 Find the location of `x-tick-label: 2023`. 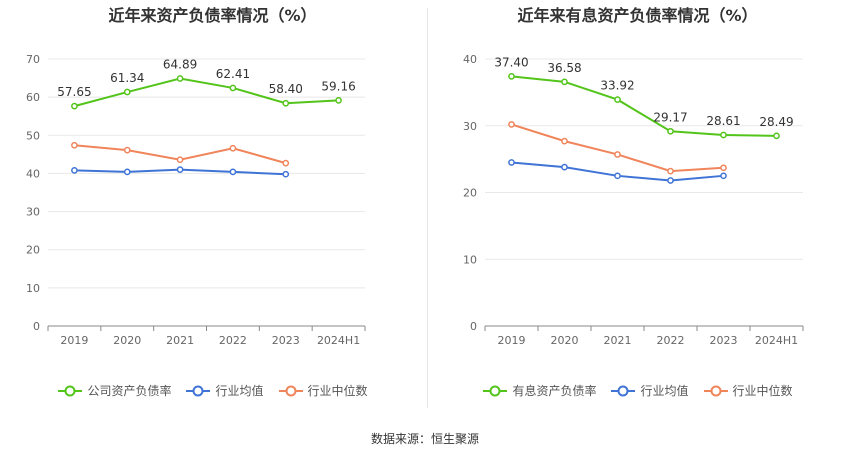

x-tick-label: 2023 is located at coordinates (286, 340).